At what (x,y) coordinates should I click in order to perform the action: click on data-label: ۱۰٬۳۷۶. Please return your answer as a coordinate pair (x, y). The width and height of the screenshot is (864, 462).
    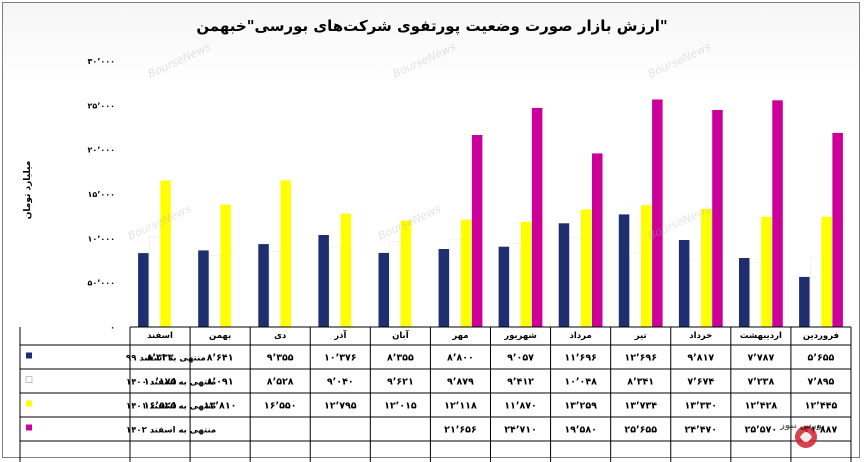
    Looking at the image, I should click on (340, 358).